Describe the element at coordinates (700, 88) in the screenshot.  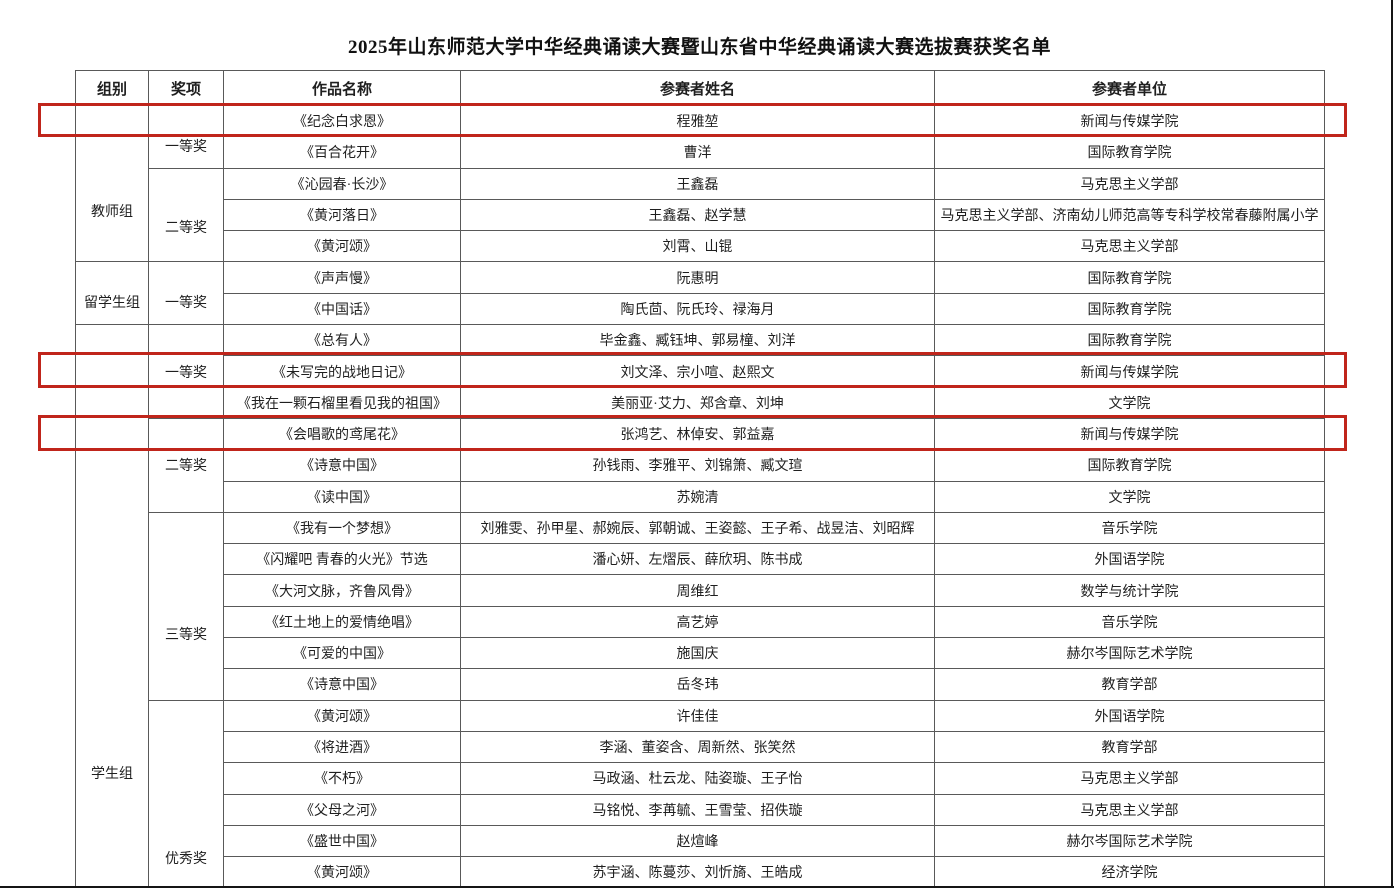
I see `header-row: 组别 奖项 作品名称 参赛者姓名 参赛者单位` at that location.